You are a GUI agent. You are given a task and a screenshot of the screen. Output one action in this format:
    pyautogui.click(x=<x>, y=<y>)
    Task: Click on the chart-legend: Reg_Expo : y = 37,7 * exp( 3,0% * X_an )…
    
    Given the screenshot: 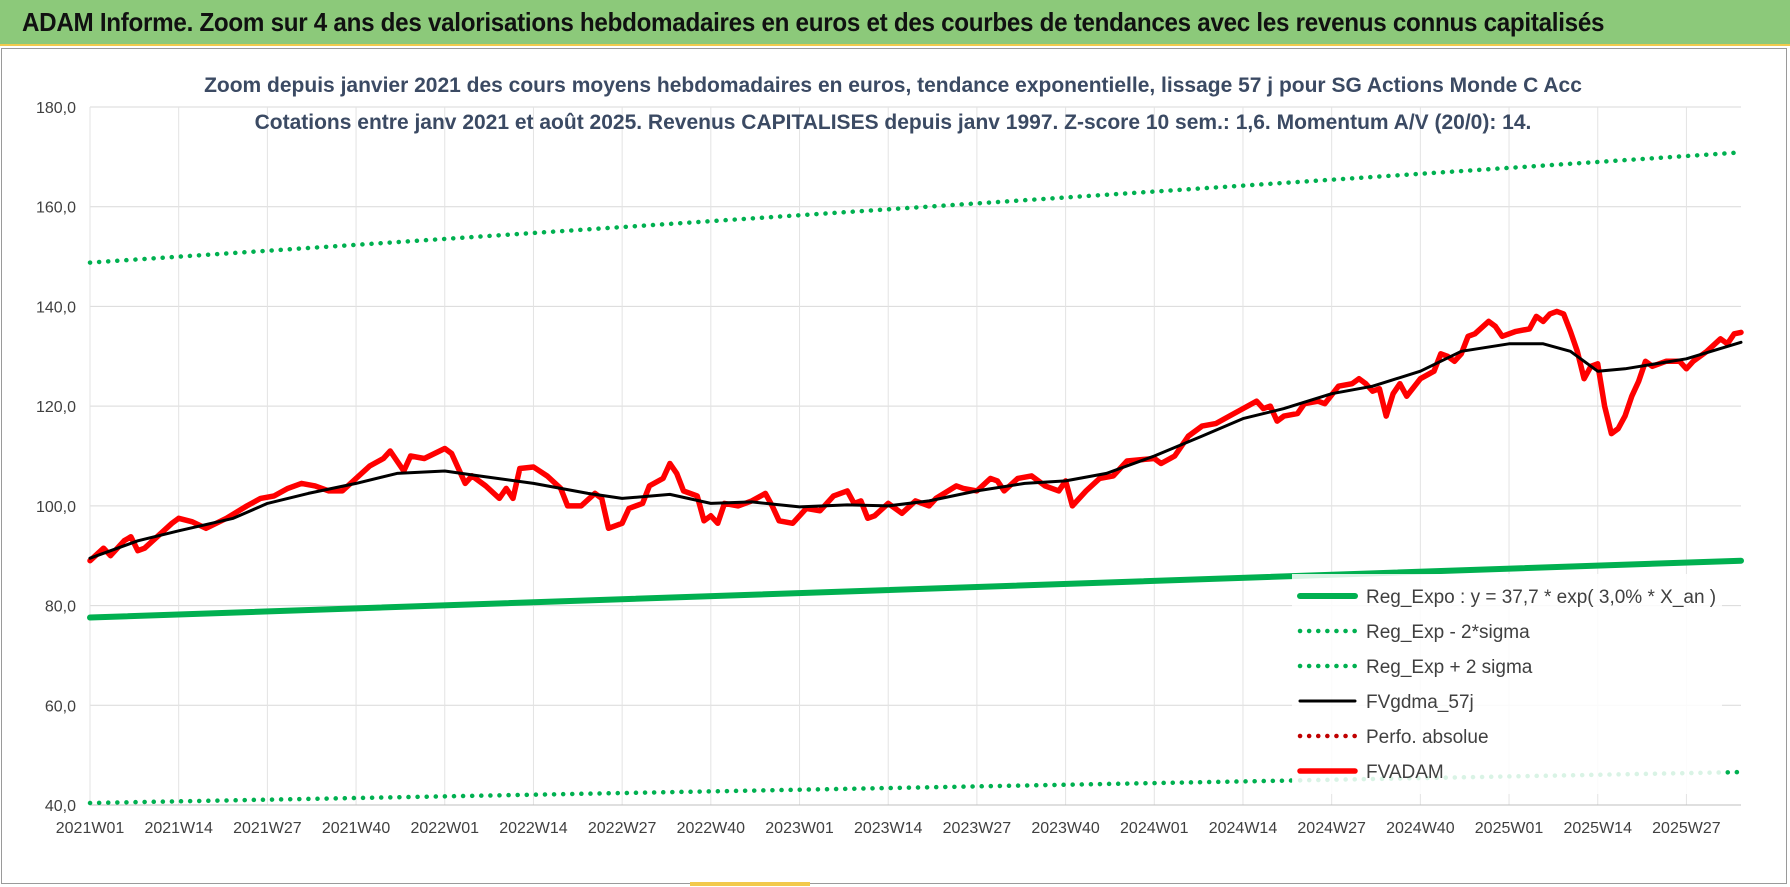 What is the action you would take?
    pyautogui.click(x=1507, y=684)
    